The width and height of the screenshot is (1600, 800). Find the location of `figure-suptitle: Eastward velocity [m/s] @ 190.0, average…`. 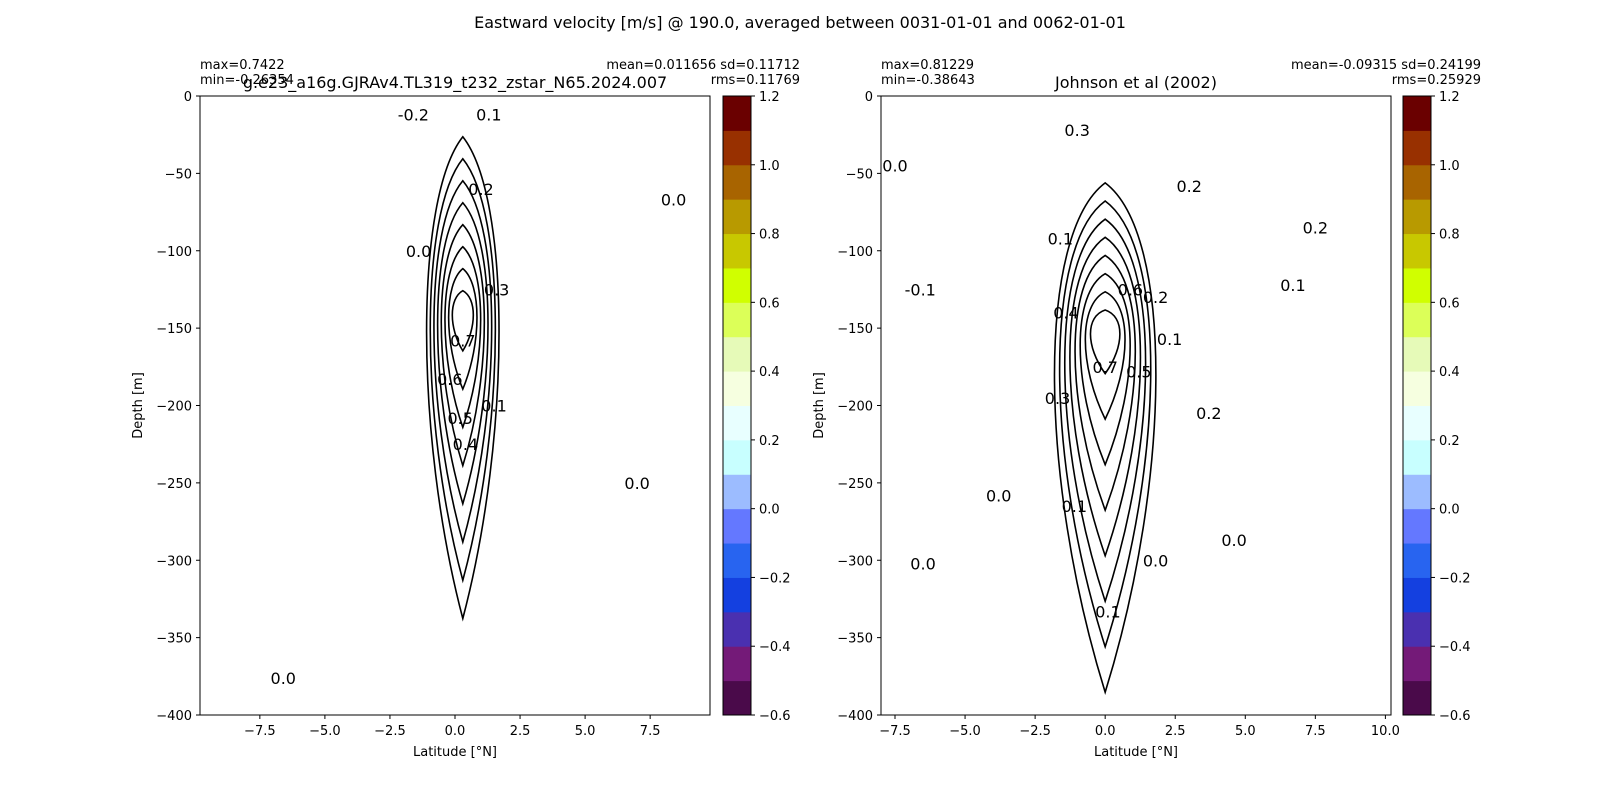

figure-suptitle: Eastward velocity [m/s] @ 190.0, average… is located at coordinates (800, 22).